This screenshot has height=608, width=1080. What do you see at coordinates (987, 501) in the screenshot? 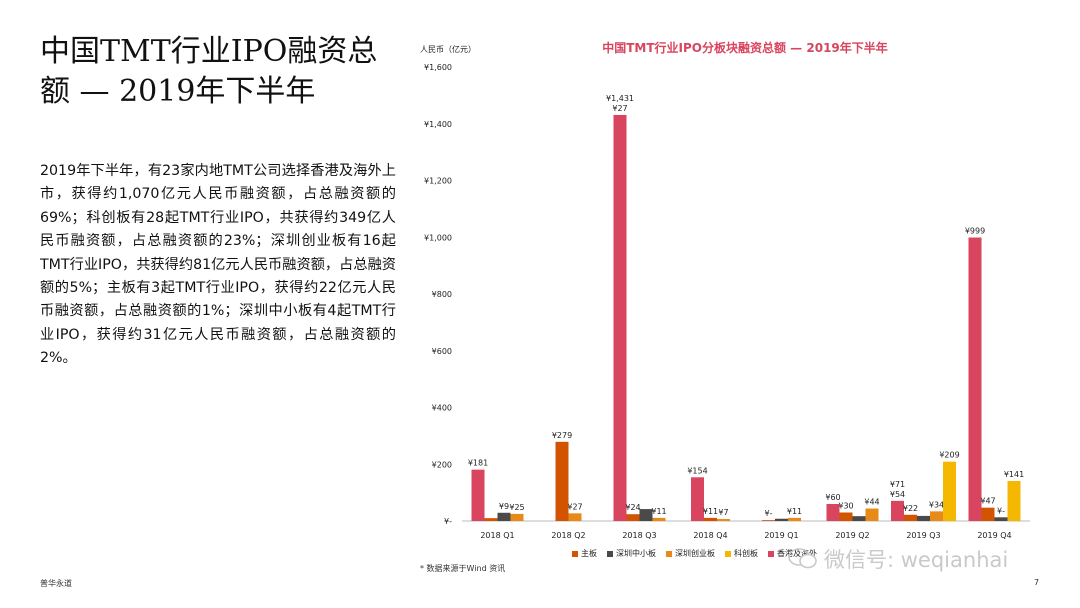
I see `data-label: ¥47` at bounding box center [987, 501].